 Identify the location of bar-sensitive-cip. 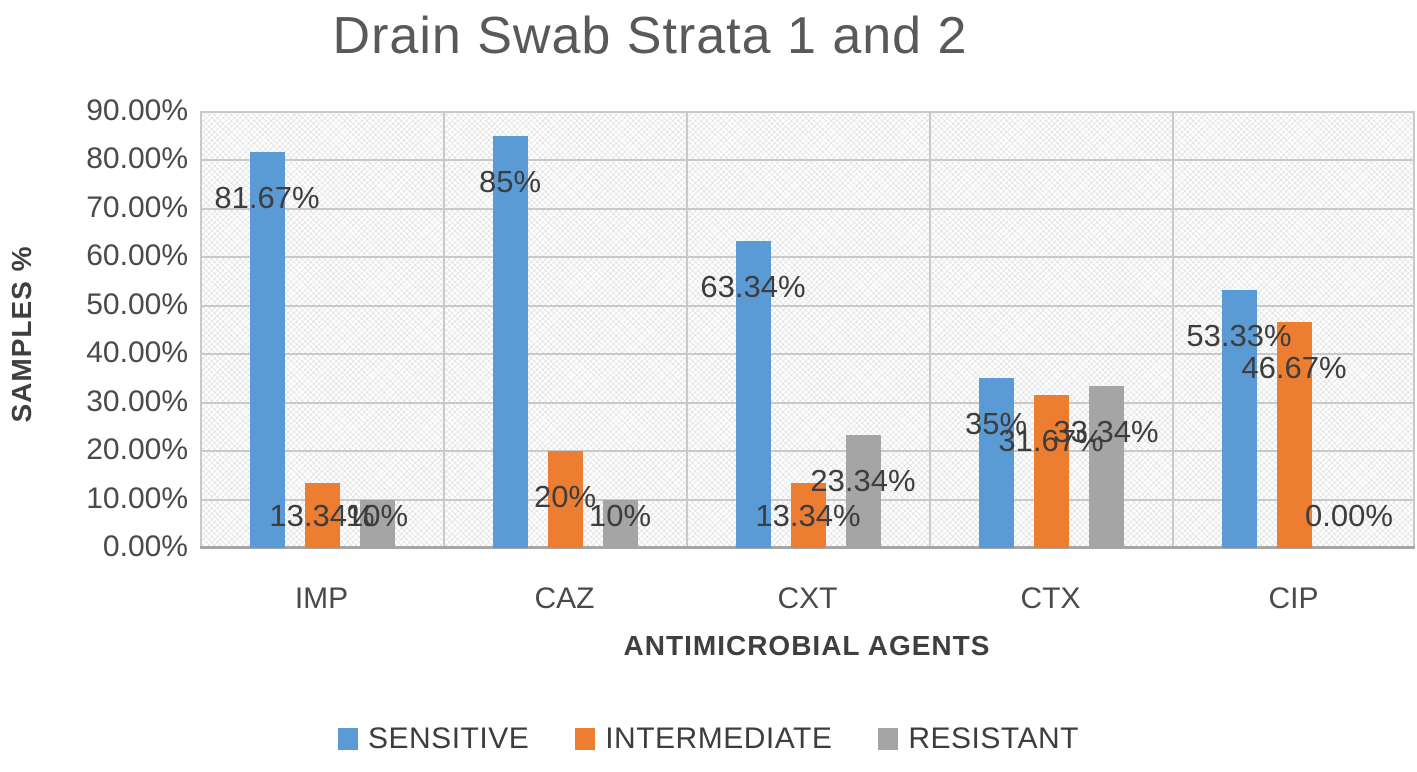
(1239, 418).